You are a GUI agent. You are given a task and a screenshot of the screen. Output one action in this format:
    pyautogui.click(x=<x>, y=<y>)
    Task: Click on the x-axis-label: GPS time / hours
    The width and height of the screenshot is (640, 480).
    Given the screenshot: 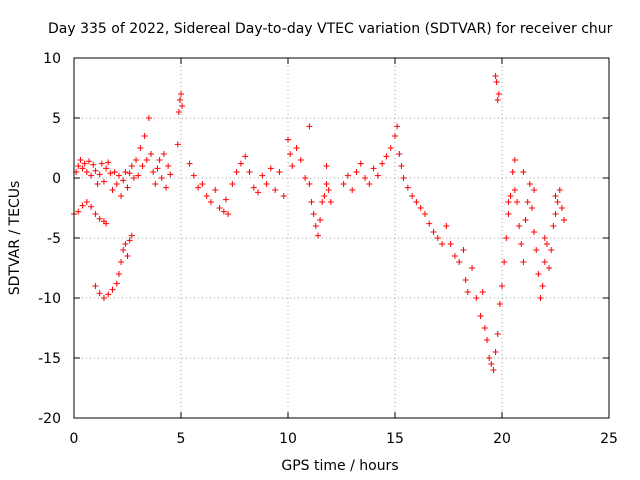 What is the action you would take?
    pyautogui.click(x=339, y=466)
    